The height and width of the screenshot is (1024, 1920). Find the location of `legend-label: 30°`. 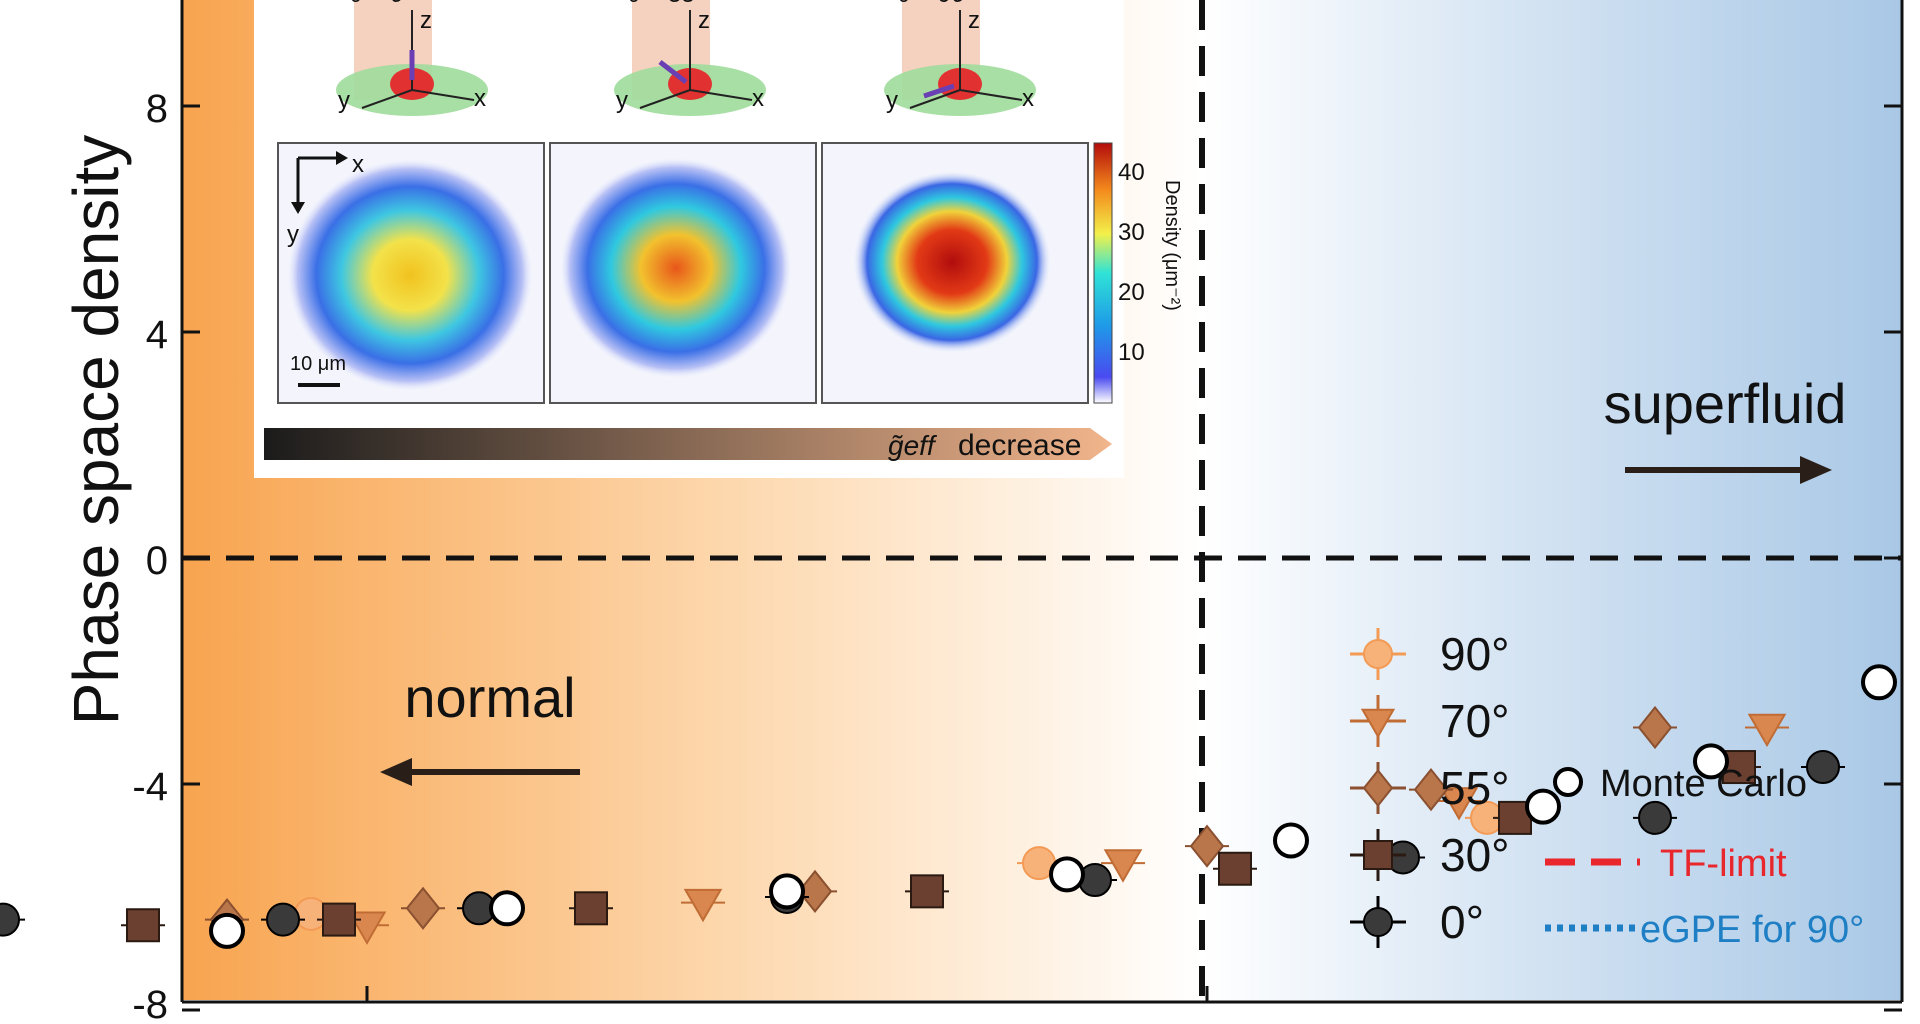

legend-label: 30° is located at coordinates (1475, 855).